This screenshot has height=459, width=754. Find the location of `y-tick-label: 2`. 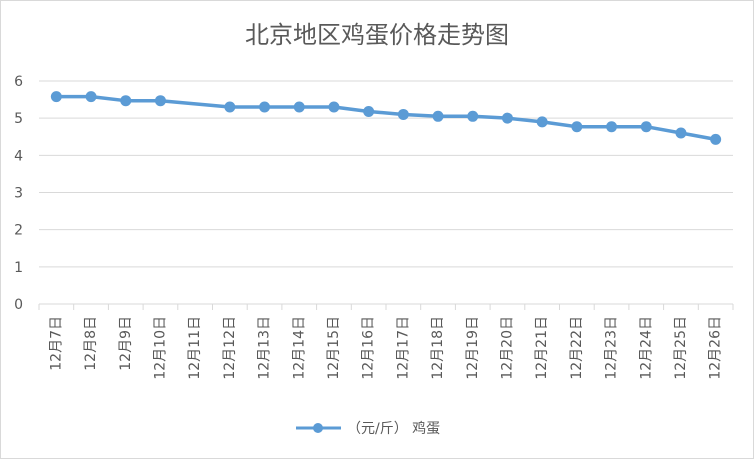

y-tick-label: 2 is located at coordinates (18, 231).